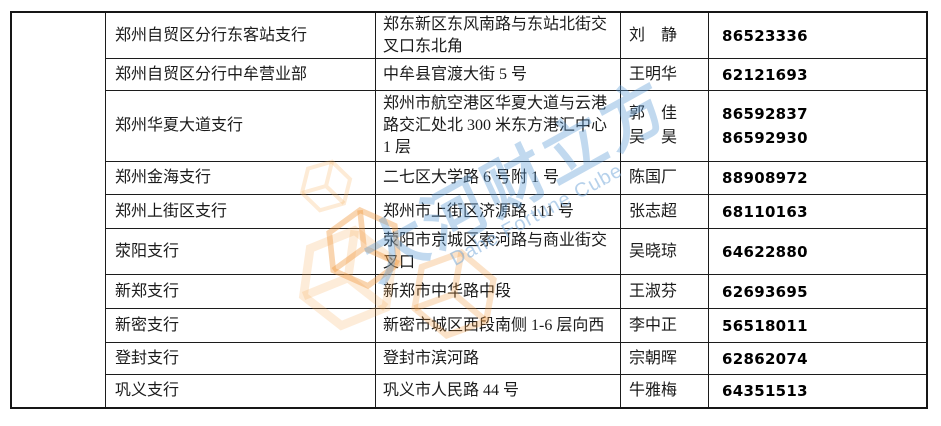  Describe the element at coordinates (431, 358) in the screenshot. I see `branch-address: 登封市滨河路` at that location.